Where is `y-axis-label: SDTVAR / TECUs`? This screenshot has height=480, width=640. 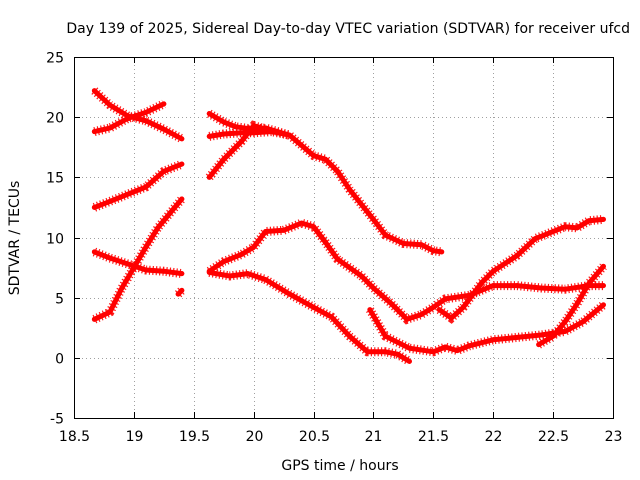 y-axis-label: SDTVAR / TECUs is located at coordinates (15, 238).